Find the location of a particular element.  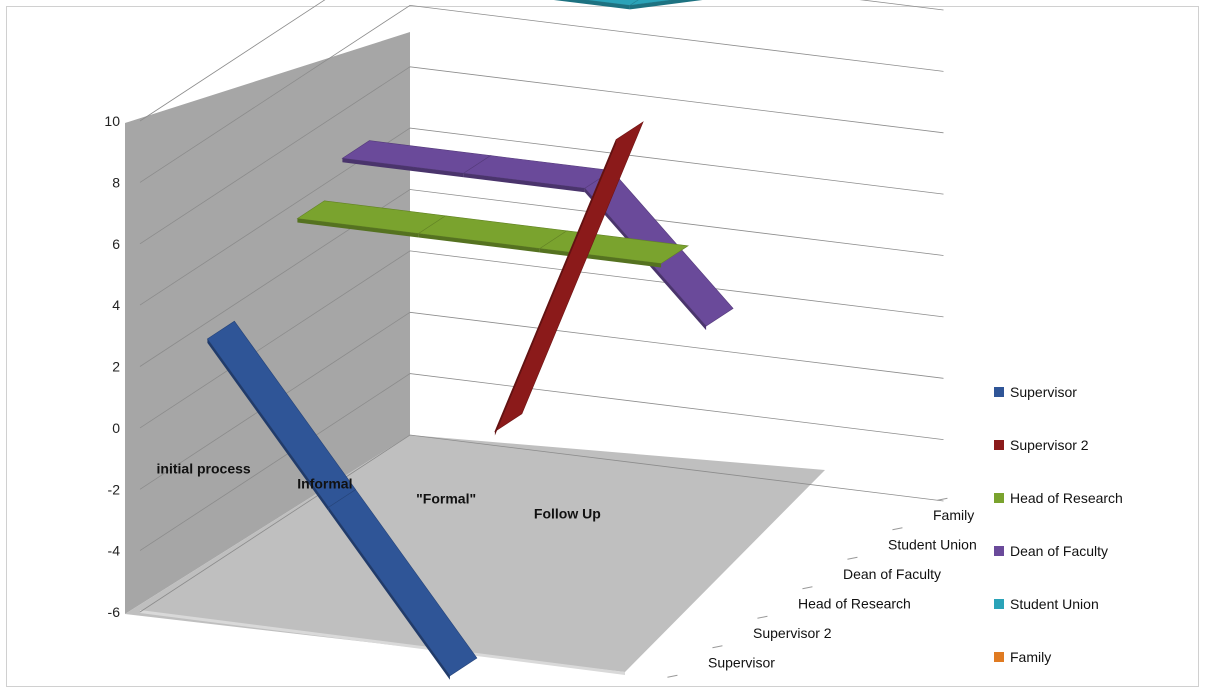

y-tick-label: 8 is located at coordinates (116, 182).